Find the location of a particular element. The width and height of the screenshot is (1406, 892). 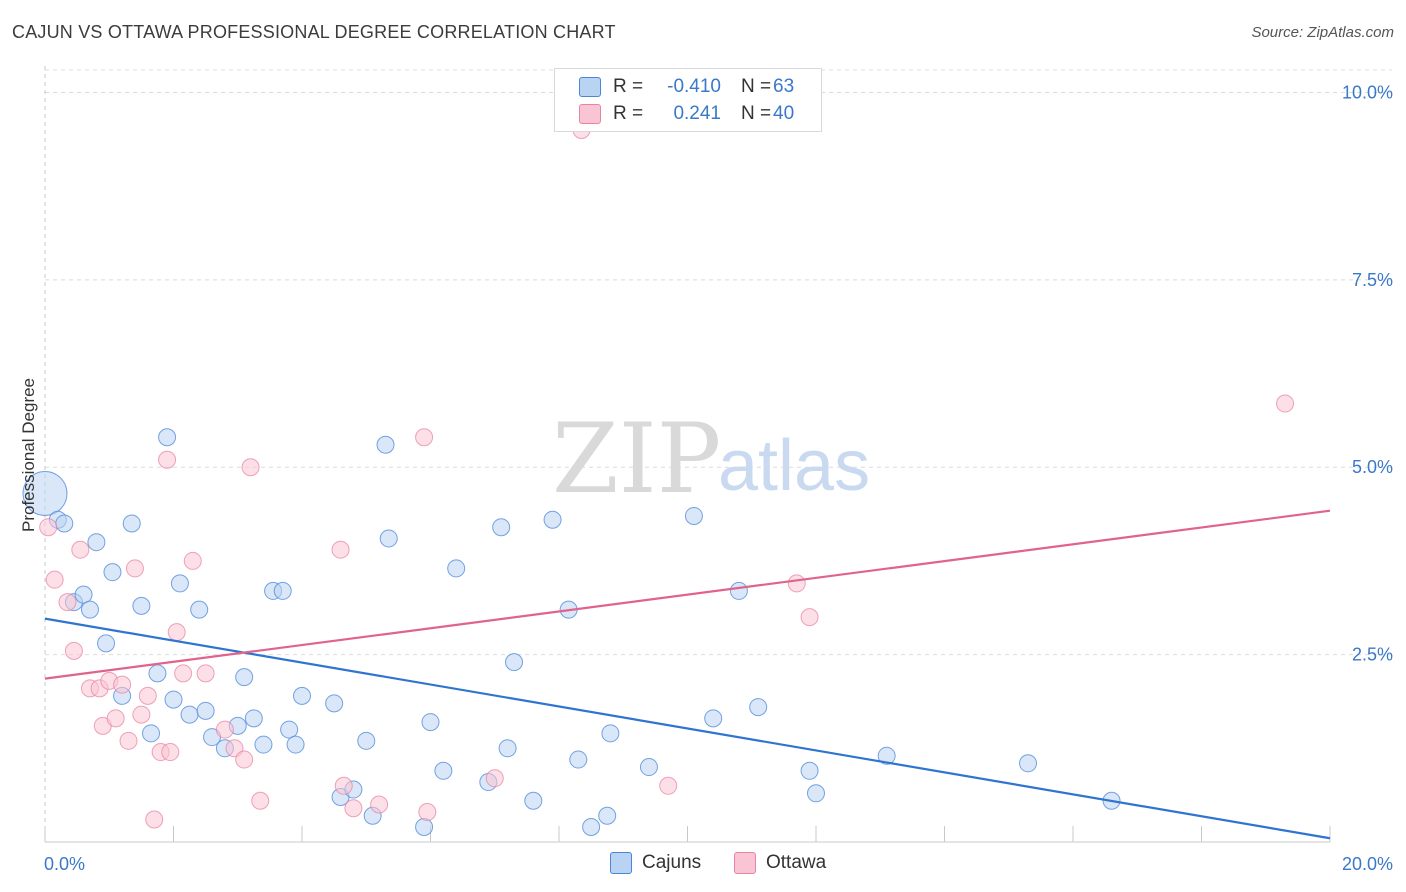

legend-row-cajuns: R = -0.410 N = 63 is located at coordinates (686, 87).